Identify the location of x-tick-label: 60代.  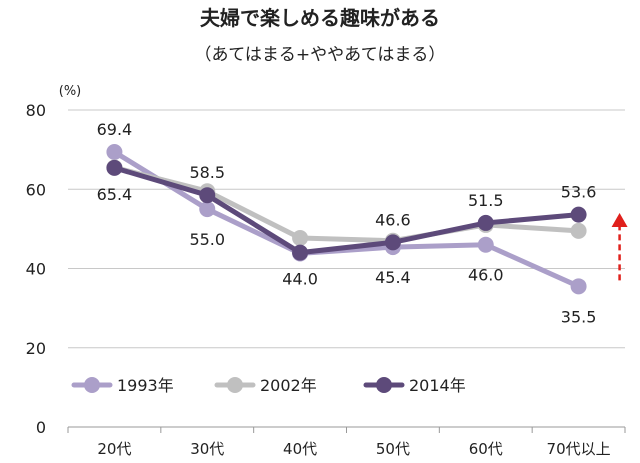
(486, 449).